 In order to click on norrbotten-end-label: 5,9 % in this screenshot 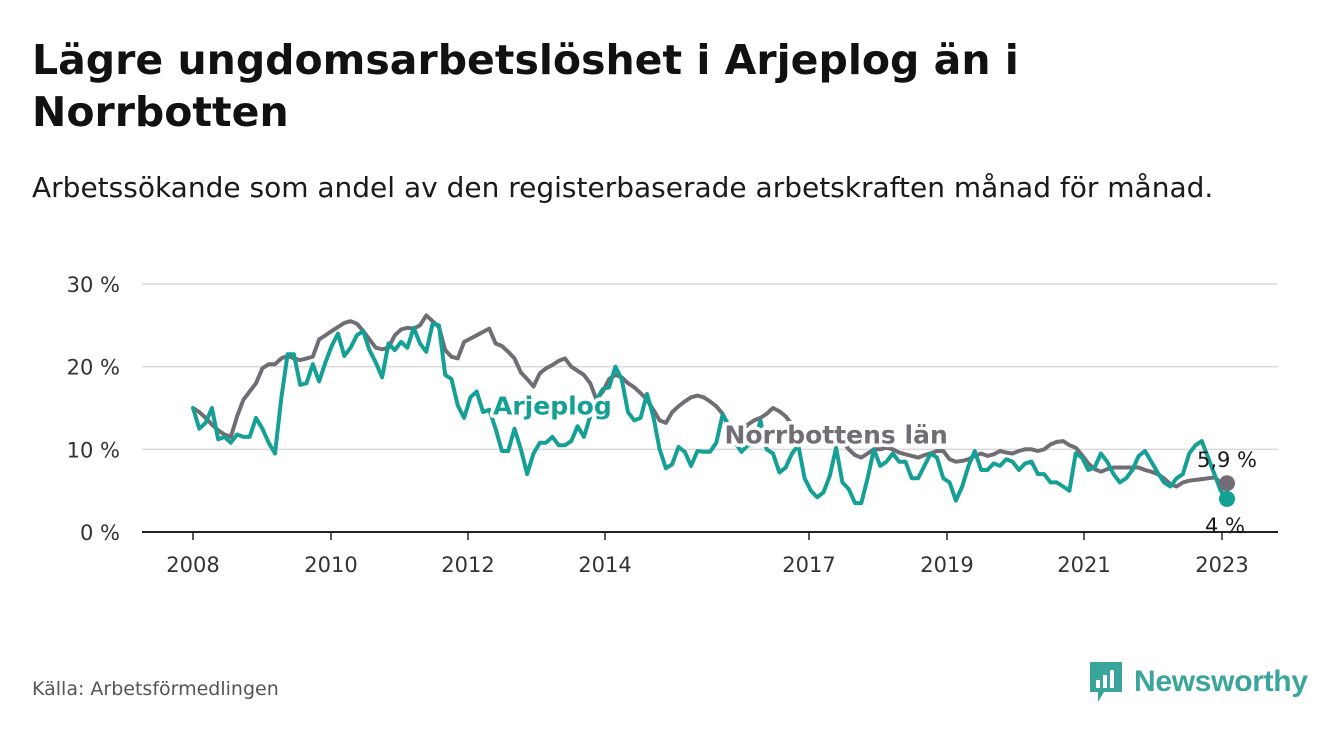, I will do `click(1227, 460)`.